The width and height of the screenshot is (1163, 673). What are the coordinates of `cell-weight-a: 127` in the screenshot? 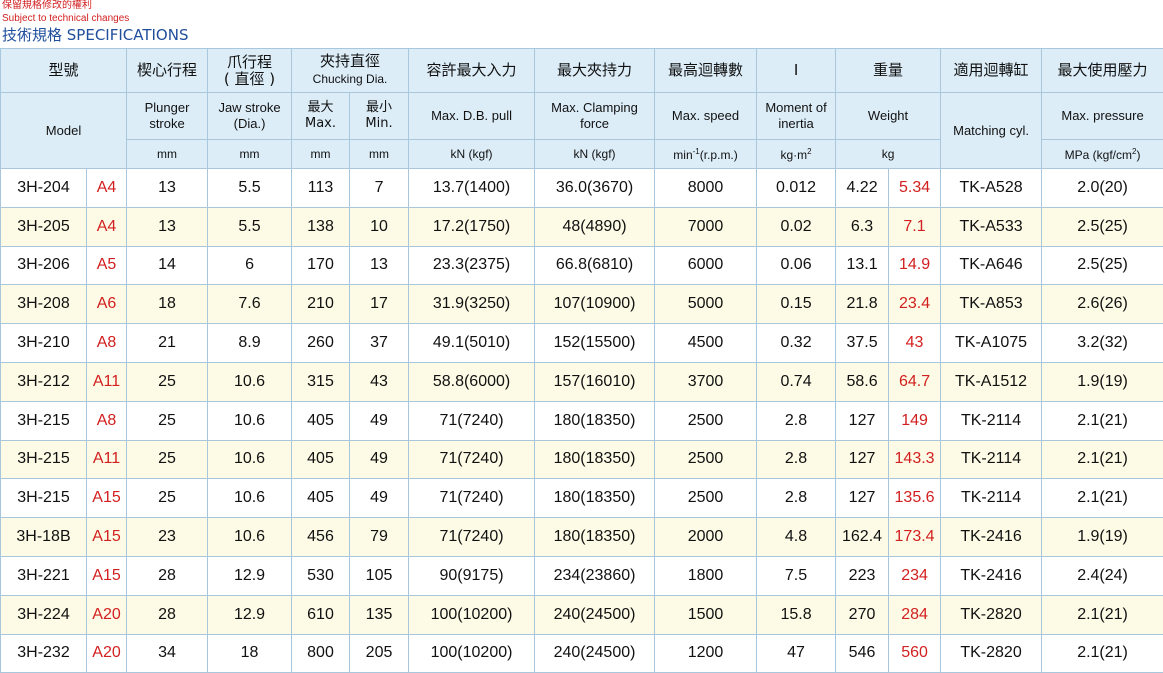 It's located at (862, 420).